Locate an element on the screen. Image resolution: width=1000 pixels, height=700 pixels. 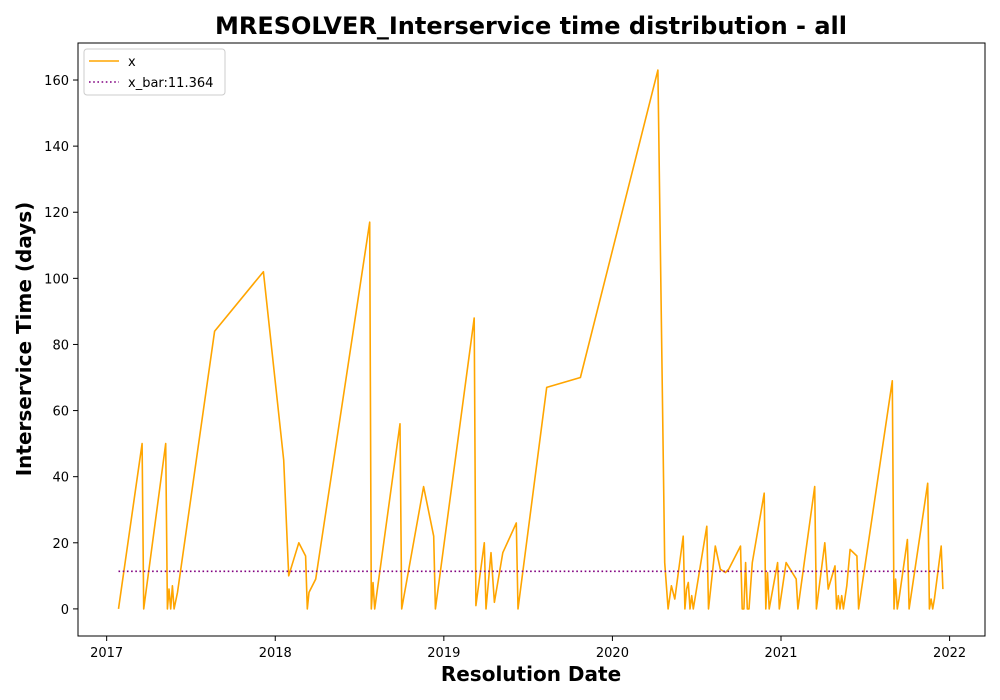
y-tick-label: 20 is located at coordinates (60, 544).